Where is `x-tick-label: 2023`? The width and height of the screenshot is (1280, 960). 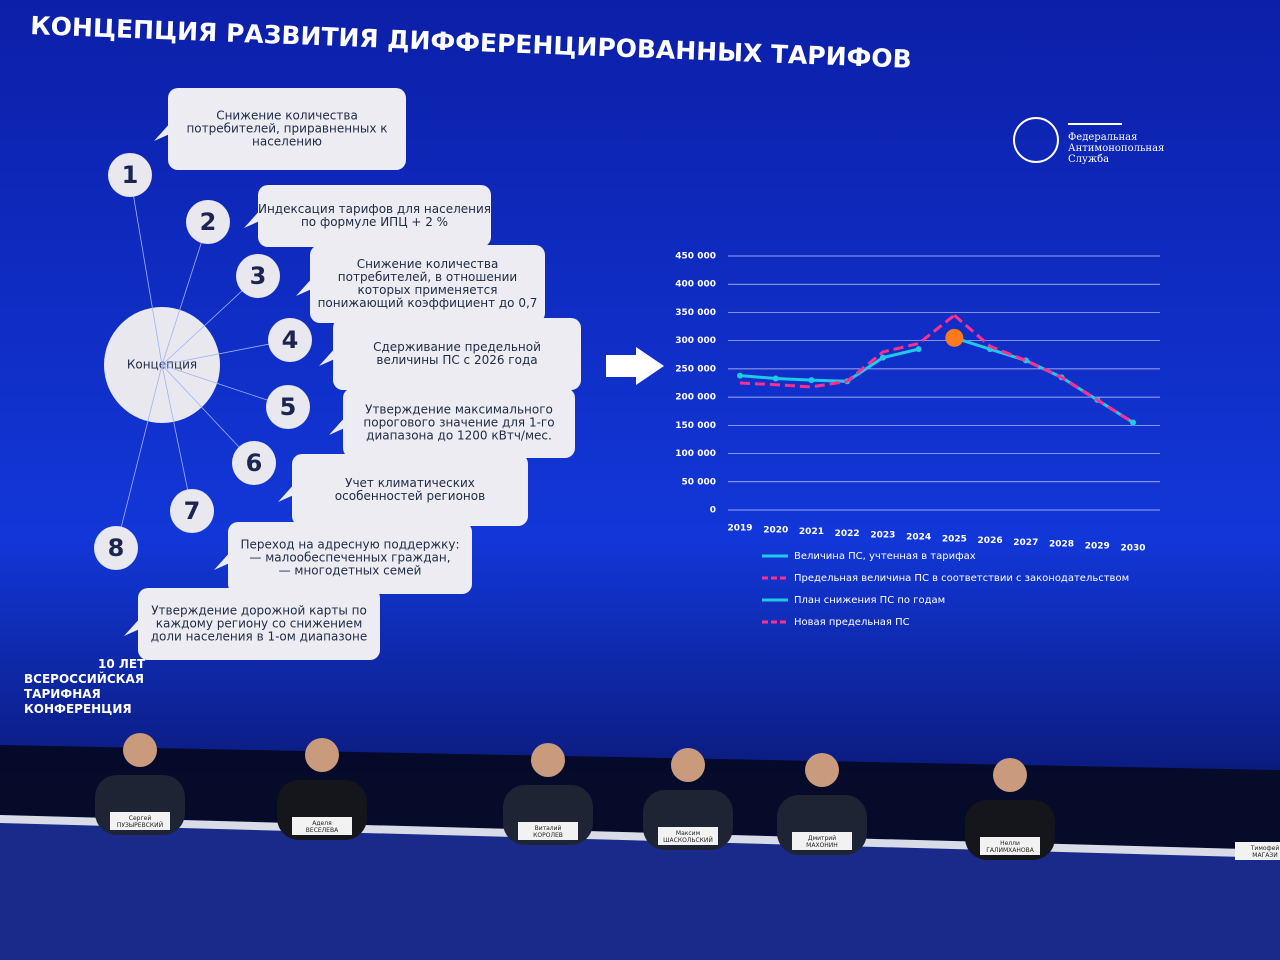 x-tick-label: 2023 is located at coordinates (882, 536).